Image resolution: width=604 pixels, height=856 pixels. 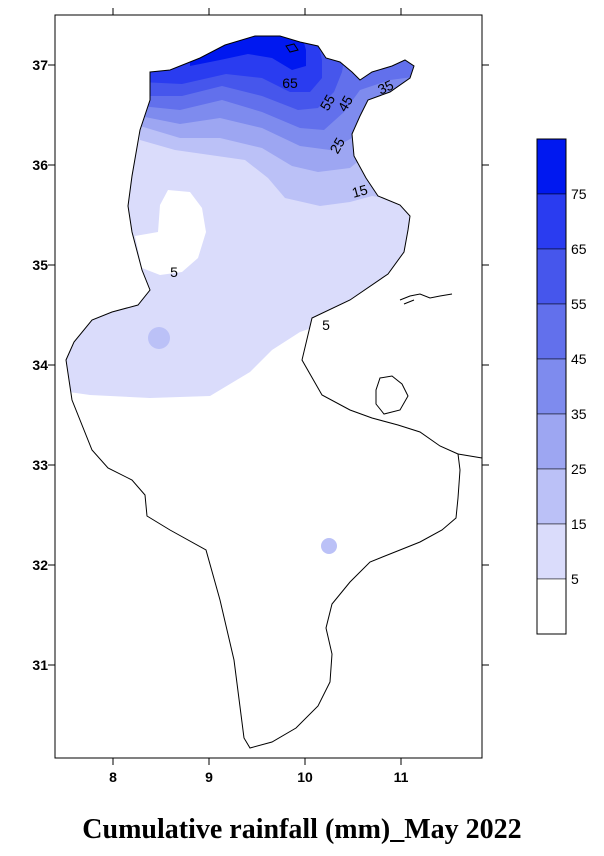 I want to click on legend-frame, so click(x=551, y=386).